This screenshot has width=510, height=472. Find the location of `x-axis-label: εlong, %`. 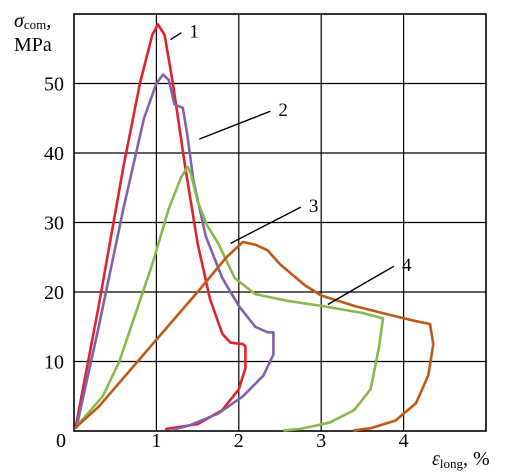

x-axis-label: εlong, % is located at coordinates (461, 459).